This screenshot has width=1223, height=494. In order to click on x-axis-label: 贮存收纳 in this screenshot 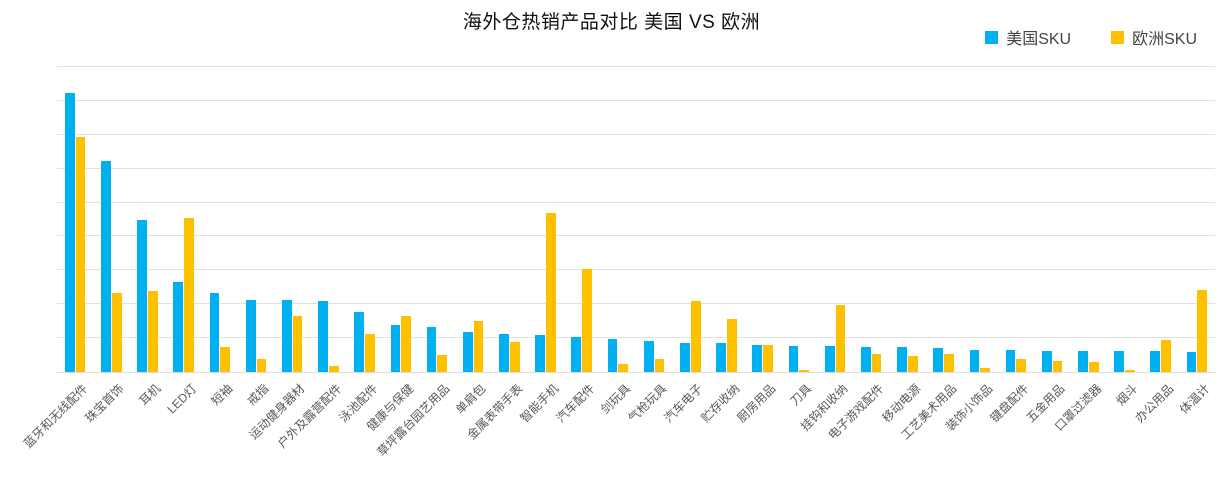, I will do `click(720, 403)`.